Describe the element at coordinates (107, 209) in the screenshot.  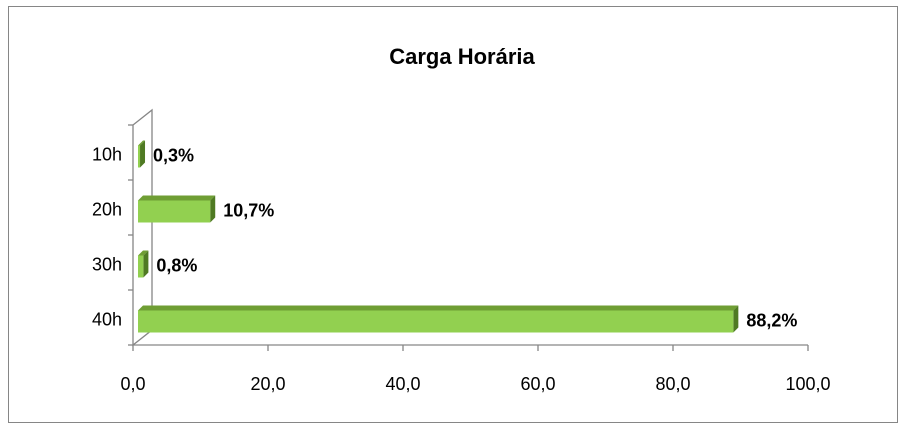
I see `y-tick-label: 20h` at that location.